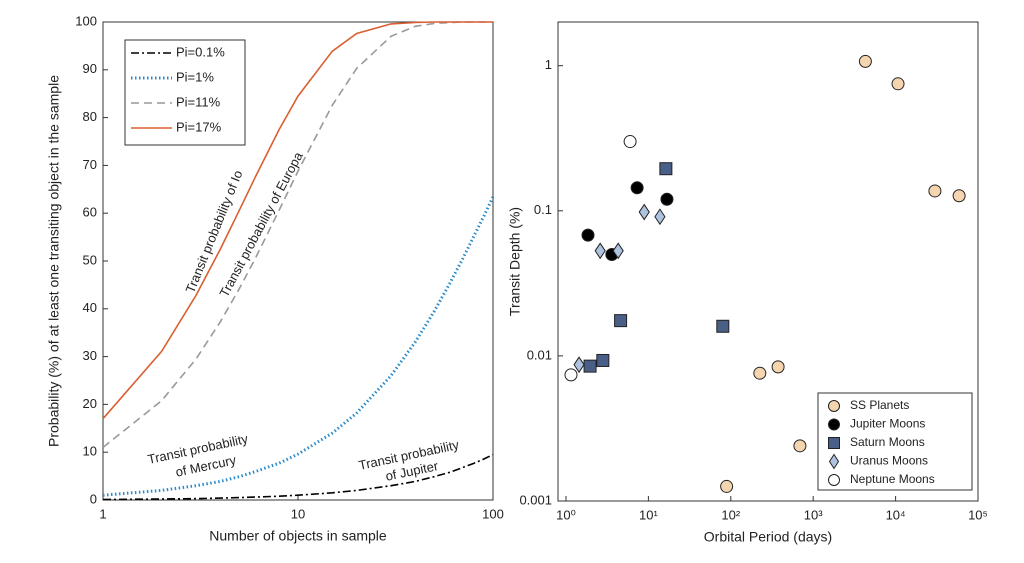 The height and width of the screenshot is (563, 1024). Describe the element at coordinates (90, 307) in the screenshot. I see `y-tick-label: 40` at that location.